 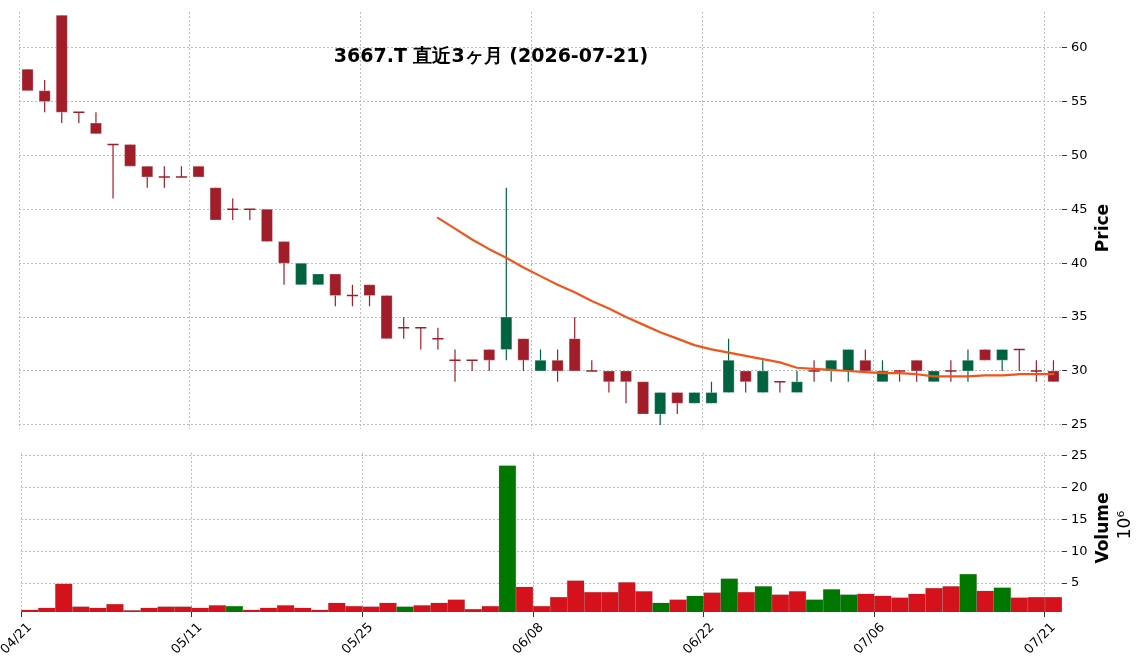 I want to click on y-tick-label: 10, so click(x=1079, y=550).